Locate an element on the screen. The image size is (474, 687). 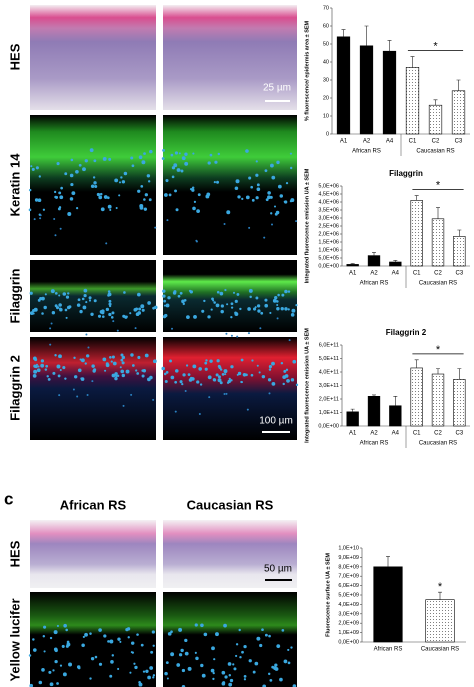
image-fil-african is located at coordinates (93, 296).